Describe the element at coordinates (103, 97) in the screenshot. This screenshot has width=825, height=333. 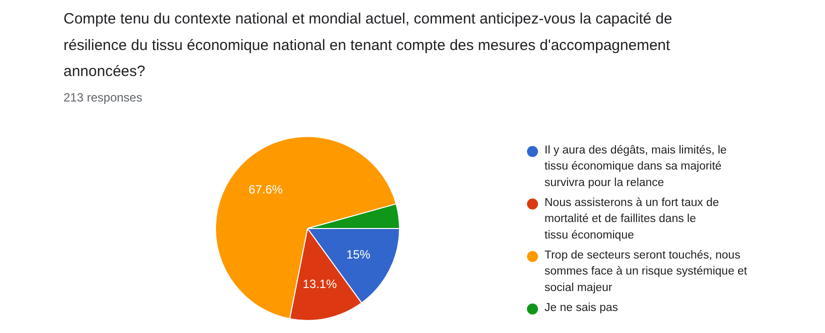
I see `text: 213 responses` at that location.